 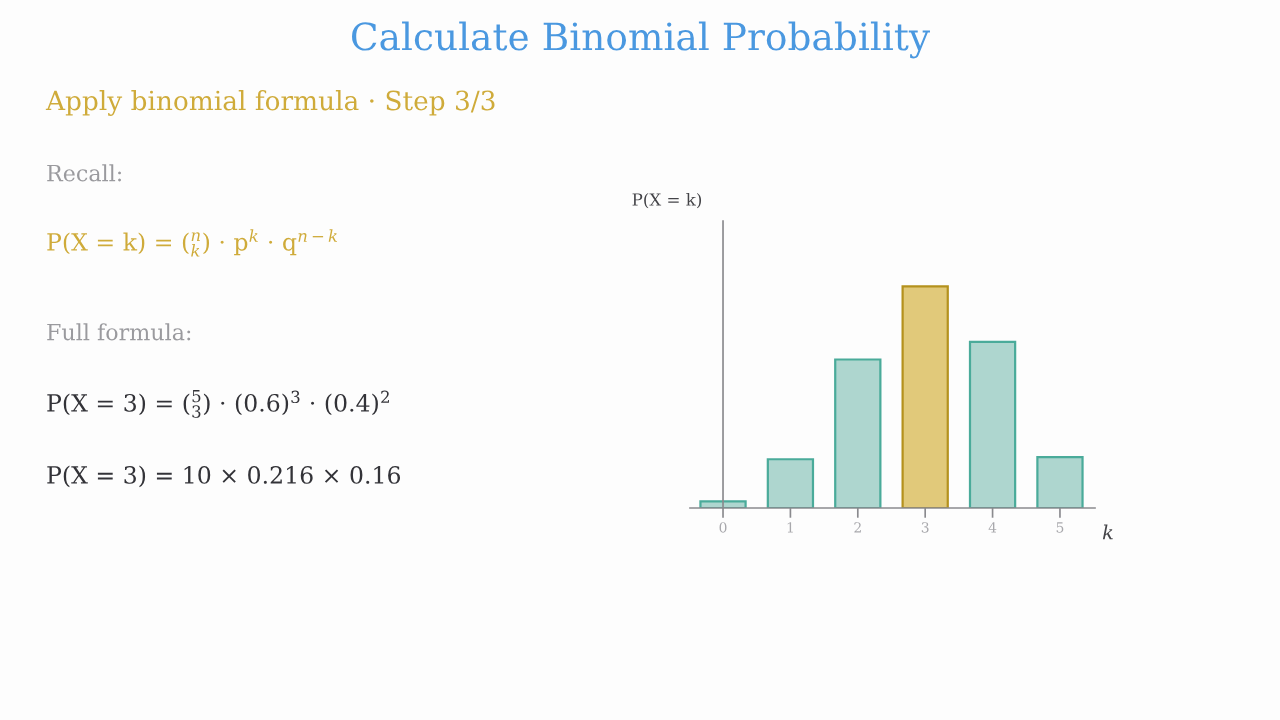 What do you see at coordinates (857, 527) in the screenshot?
I see `x-tick-label: 2` at bounding box center [857, 527].